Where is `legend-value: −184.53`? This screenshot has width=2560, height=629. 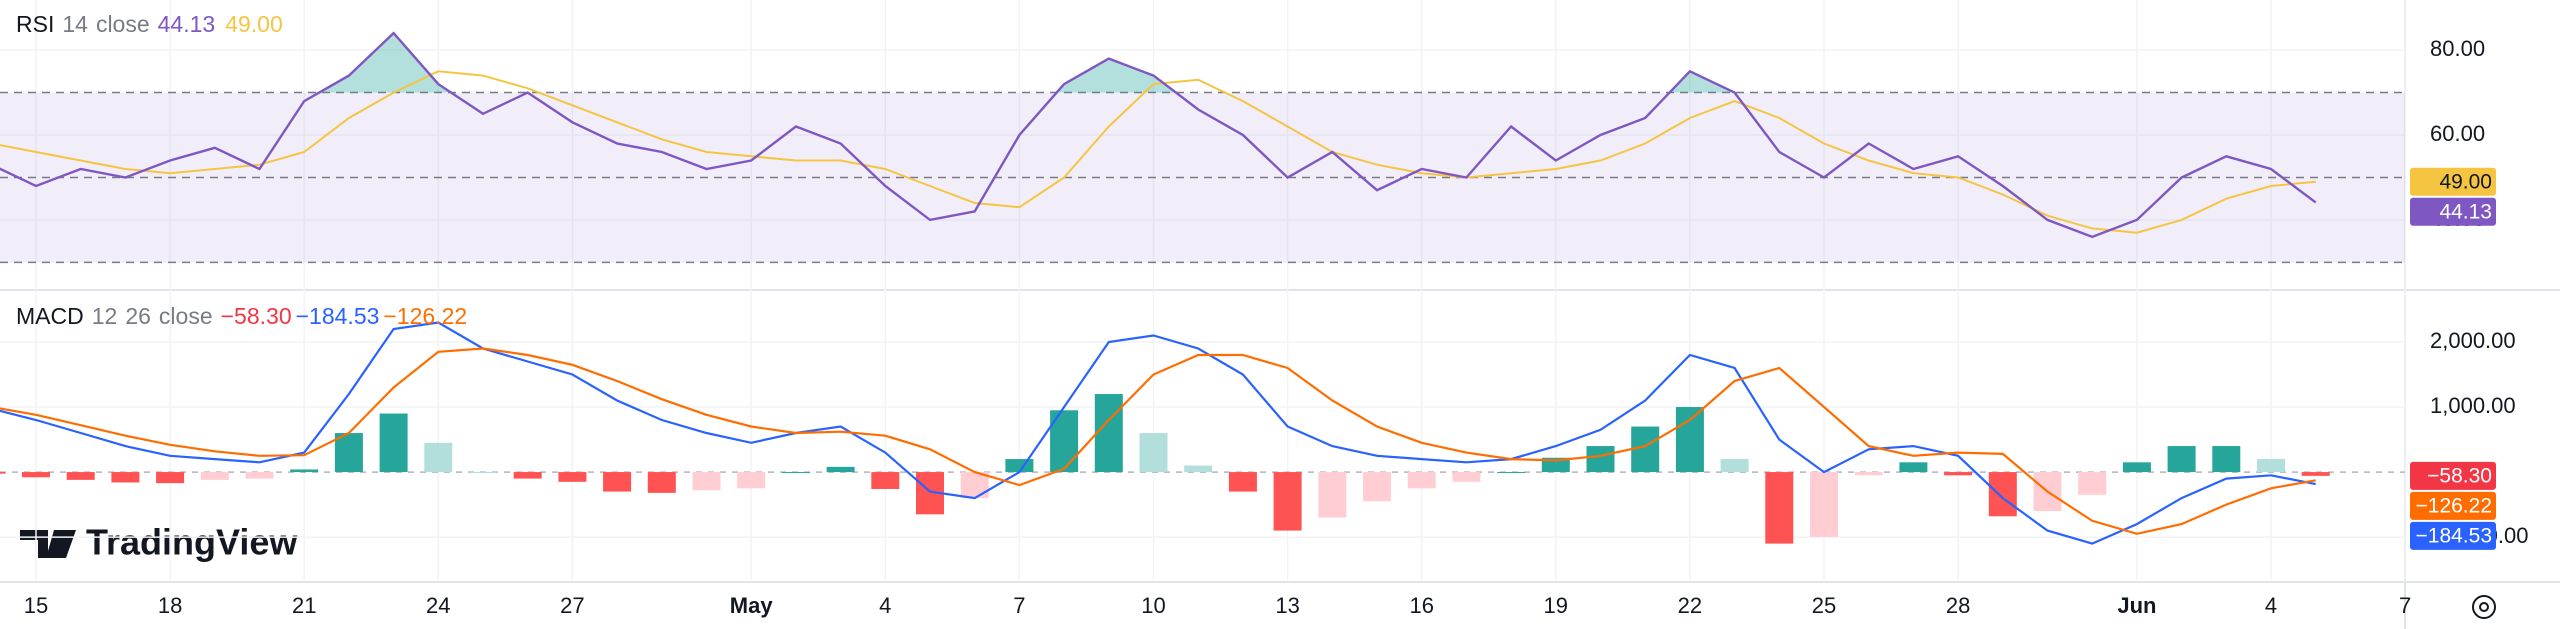 legend-value: −184.53 is located at coordinates (338, 316).